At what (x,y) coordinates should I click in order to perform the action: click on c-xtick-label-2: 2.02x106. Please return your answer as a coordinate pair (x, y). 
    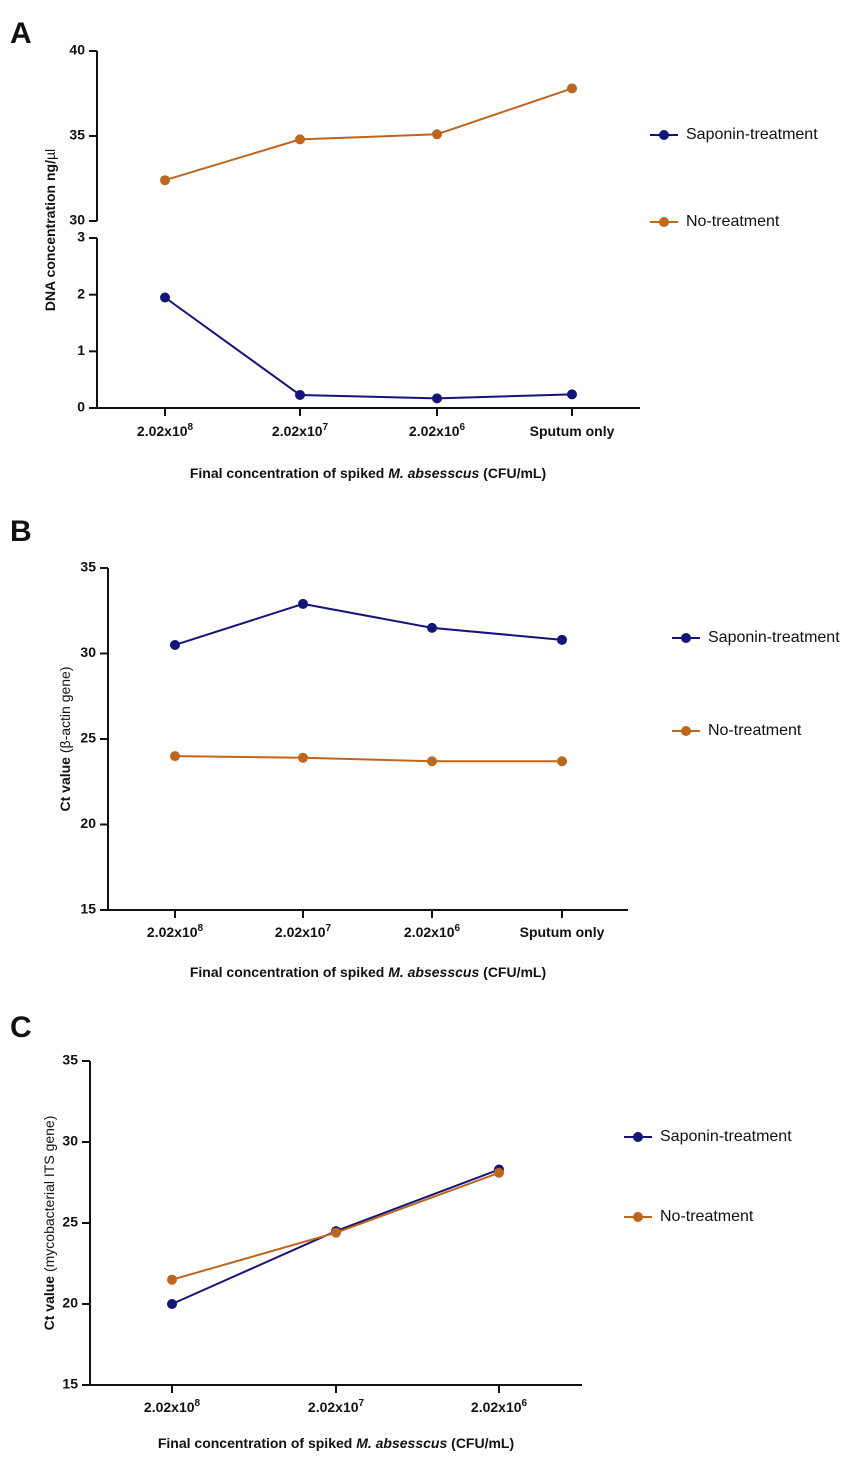
    Looking at the image, I should click on (499, 1406).